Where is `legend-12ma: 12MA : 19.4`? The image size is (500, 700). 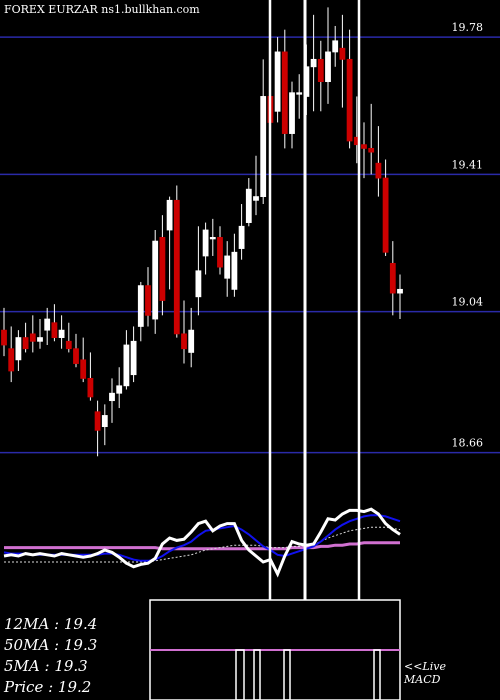
legend-12ma: 12MA : 19.4 is located at coordinates (51, 624).